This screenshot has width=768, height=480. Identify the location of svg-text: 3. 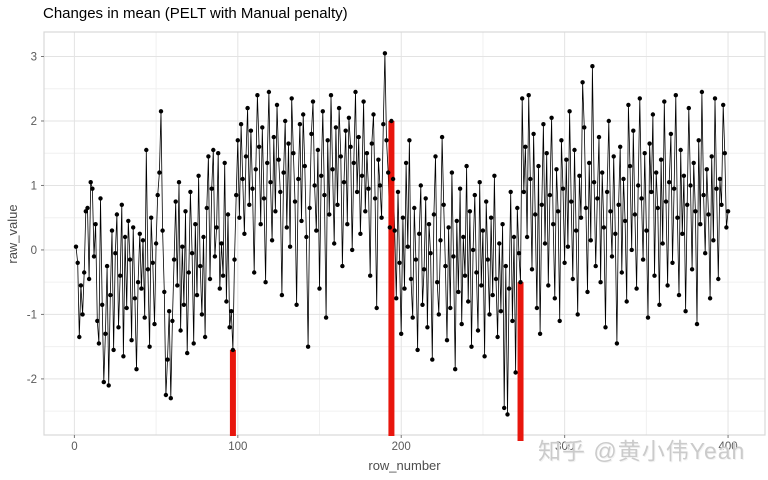
(34, 58).